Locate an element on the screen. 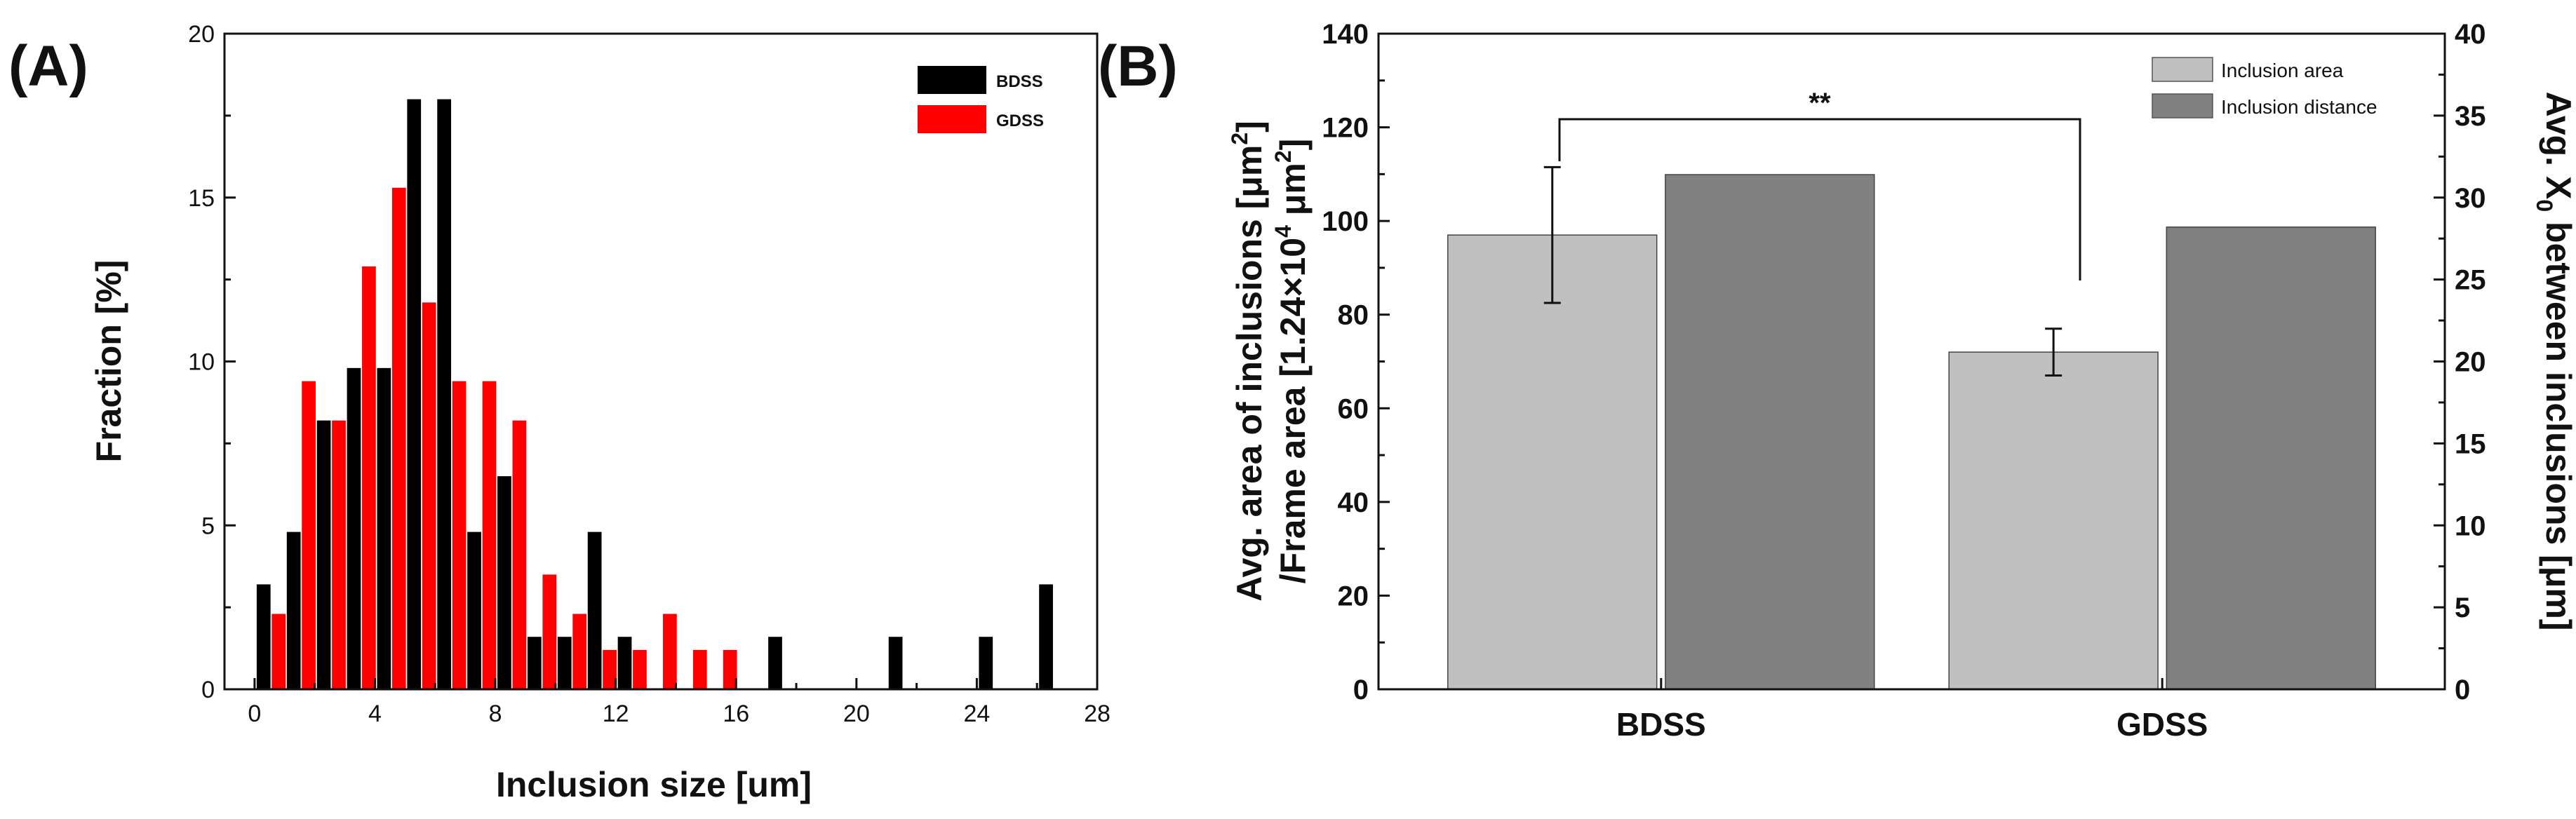 This screenshot has height=819, width=2576. panel-b-right-axis-title: Avg. X0 between inclusions [μm] is located at coordinates (2554, 362).